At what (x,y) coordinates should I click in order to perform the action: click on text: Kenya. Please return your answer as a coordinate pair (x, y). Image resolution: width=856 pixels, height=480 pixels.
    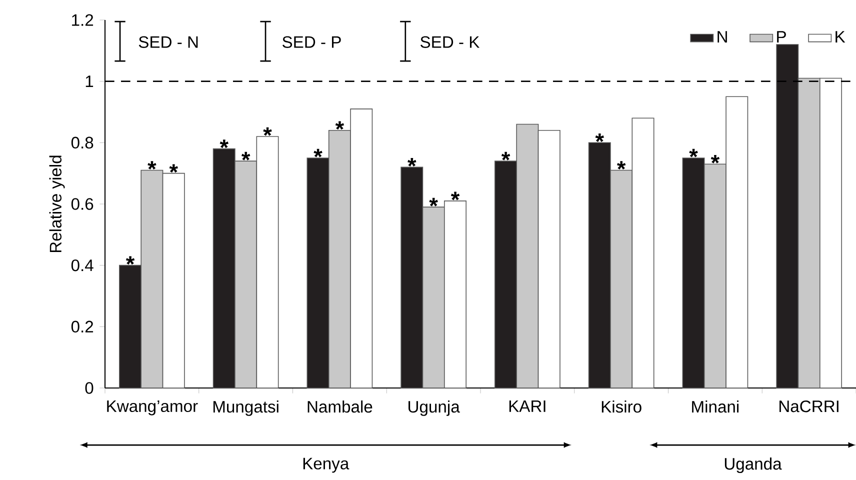
    Looking at the image, I should click on (326, 465).